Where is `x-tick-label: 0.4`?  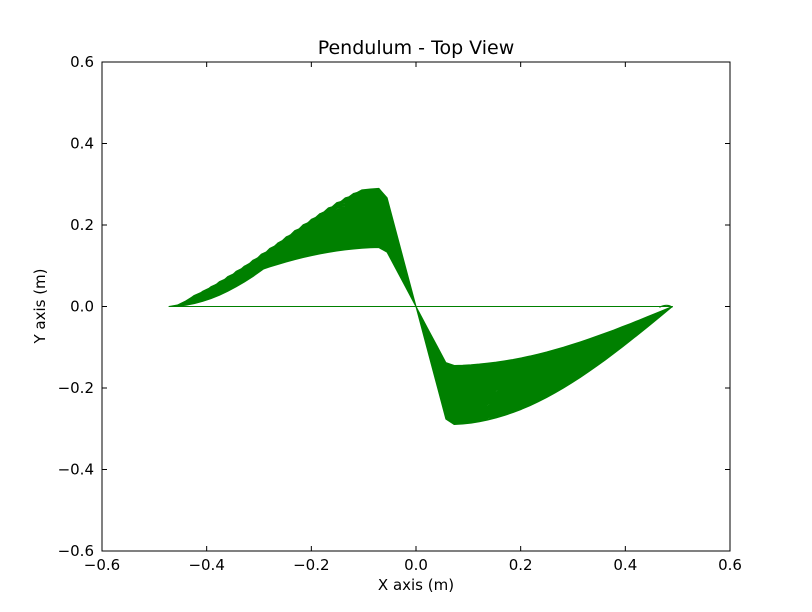 x-tick-label: 0.4 is located at coordinates (625, 565).